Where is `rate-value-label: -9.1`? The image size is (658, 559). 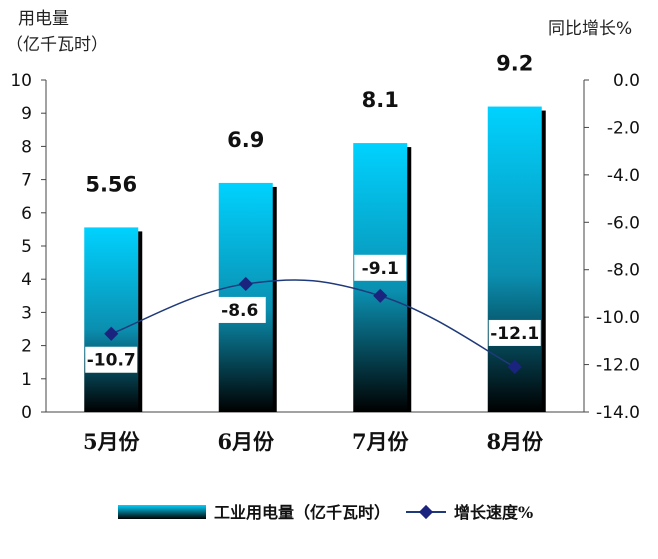
rate-value-label: -9.1 is located at coordinates (380, 269).